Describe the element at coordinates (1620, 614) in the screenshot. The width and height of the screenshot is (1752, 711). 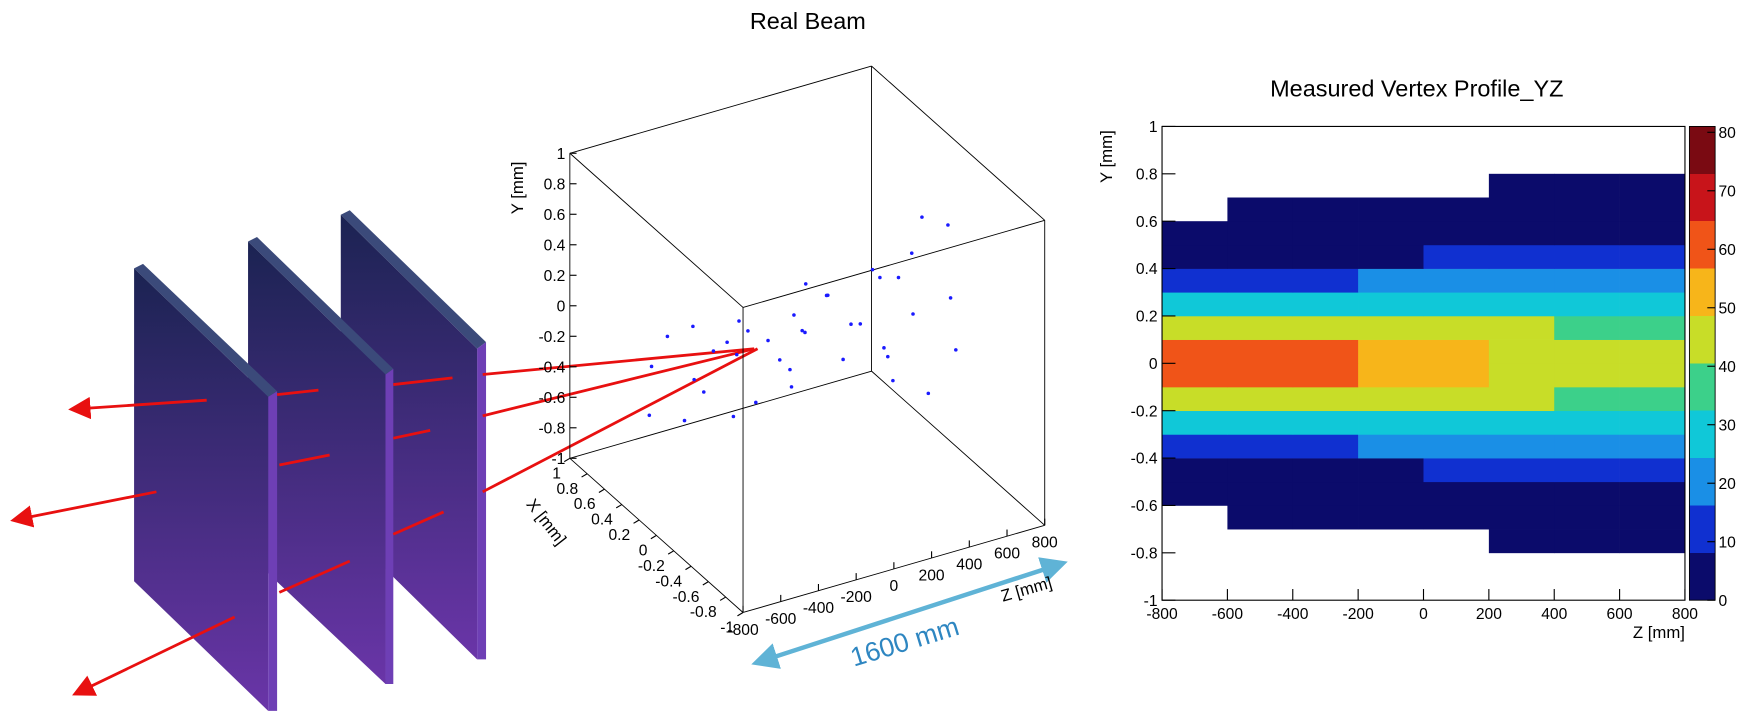
I see `x-tick-label: 600` at that location.